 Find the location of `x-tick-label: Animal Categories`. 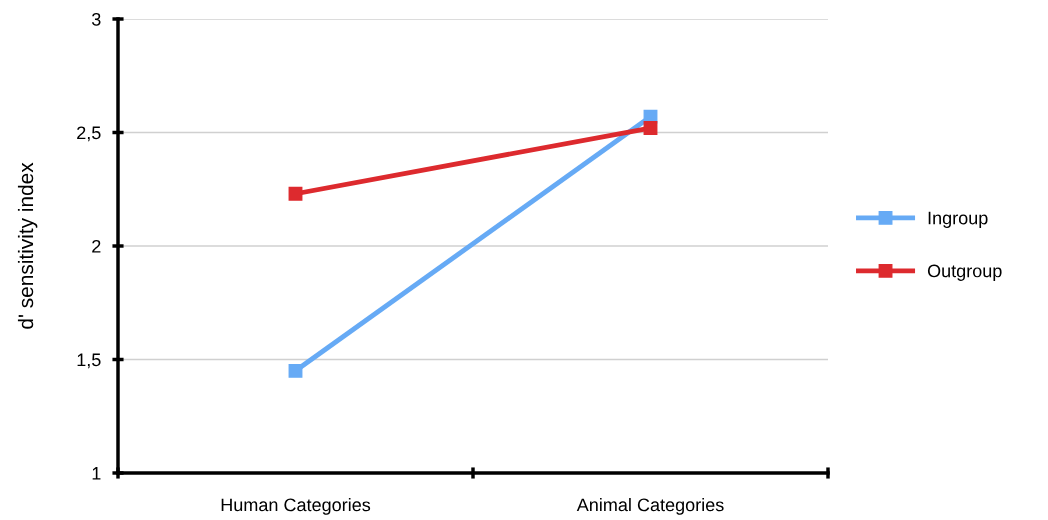

x-tick-label: Animal Categories is located at coordinates (650, 506).